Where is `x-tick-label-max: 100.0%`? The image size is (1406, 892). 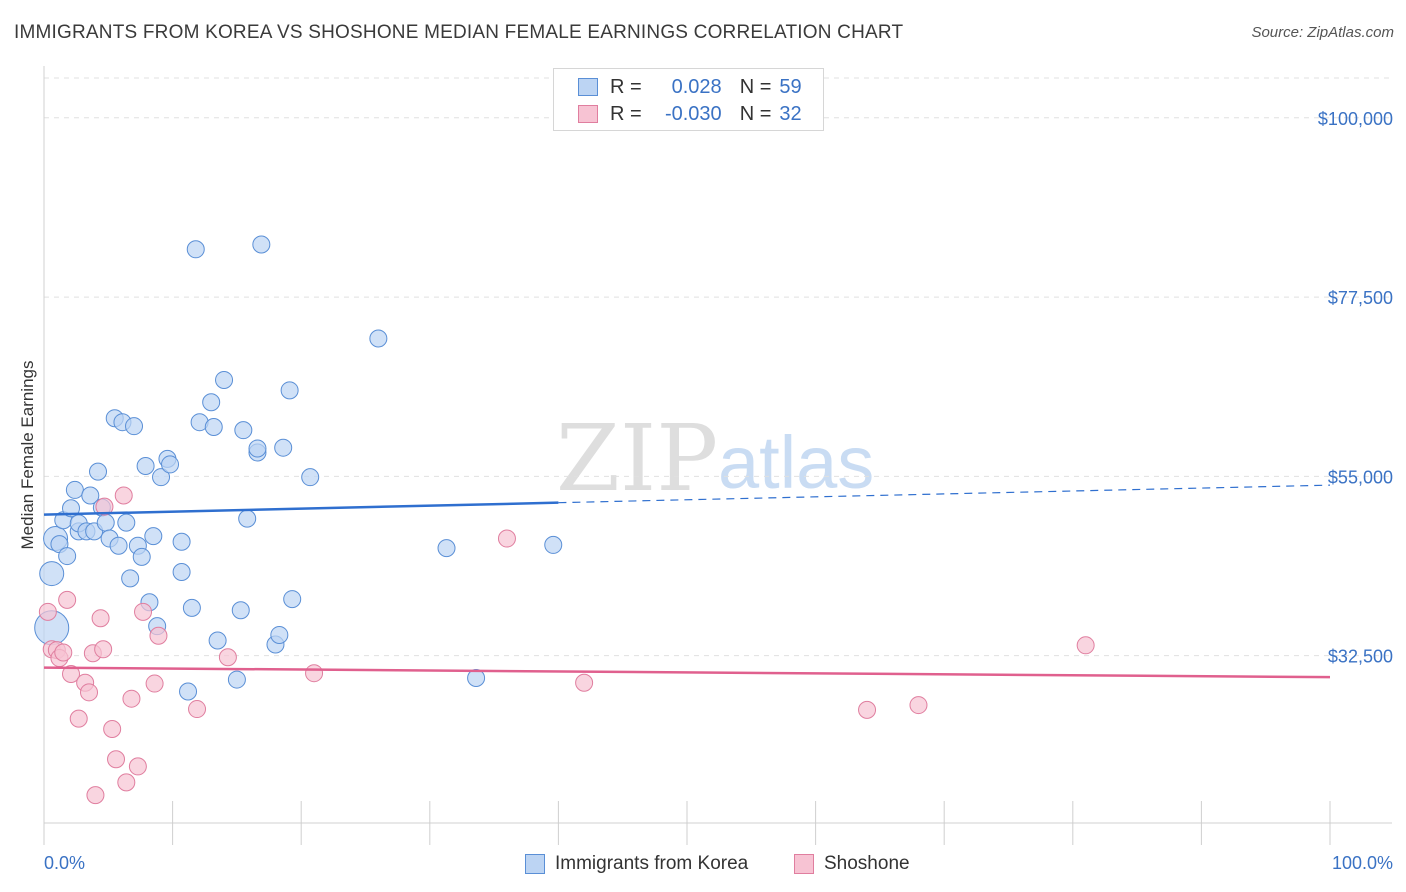
x-tick-label-max: 100.0% is located at coordinates (1362, 863).